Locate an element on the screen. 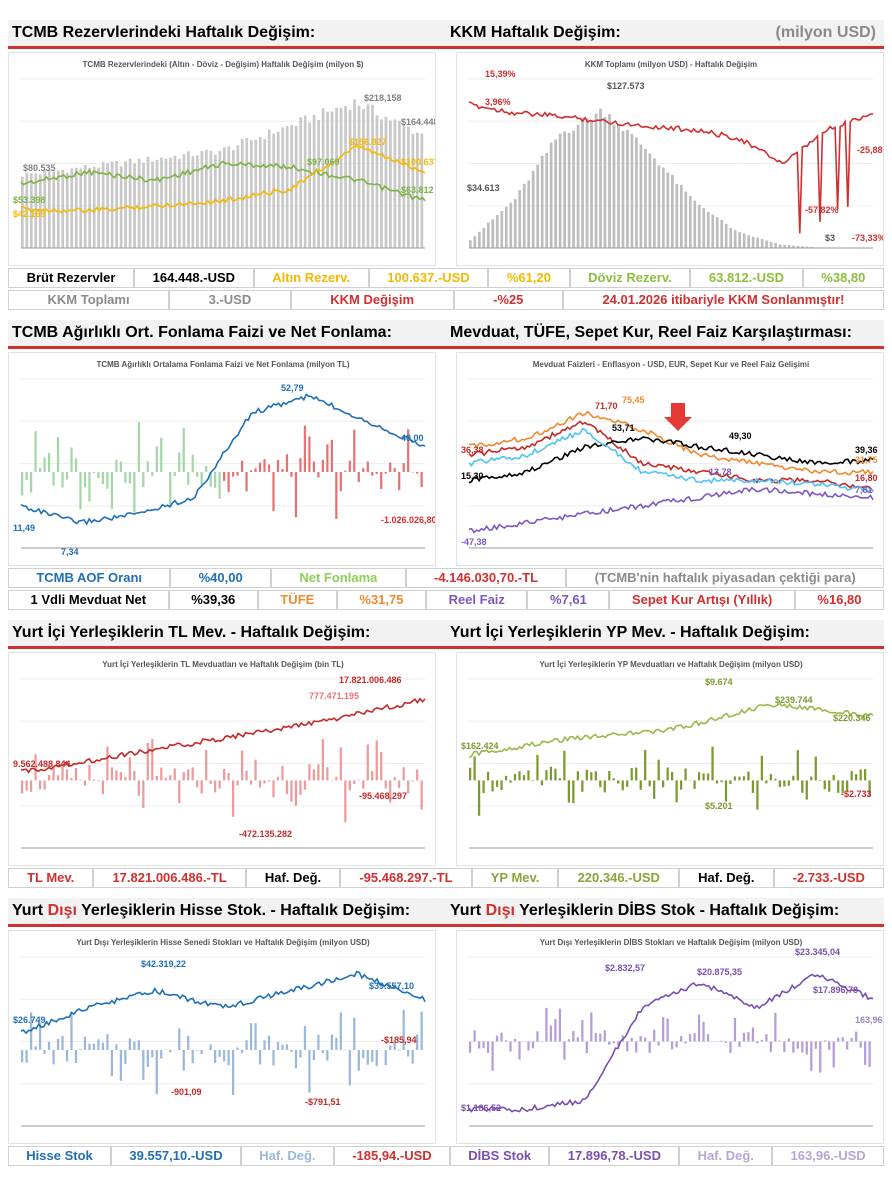 The width and height of the screenshot is (892, 1200). chart-annotation: $5.201 is located at coordinates (719, 806).